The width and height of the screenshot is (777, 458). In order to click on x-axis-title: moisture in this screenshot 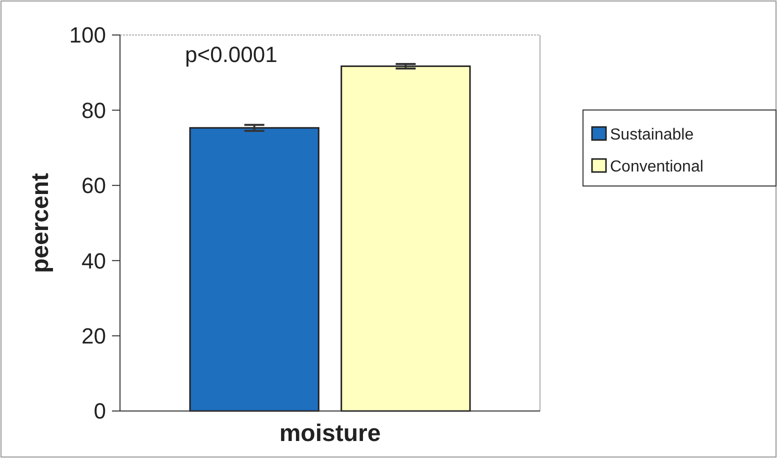, I will do `click(330, 433)`.